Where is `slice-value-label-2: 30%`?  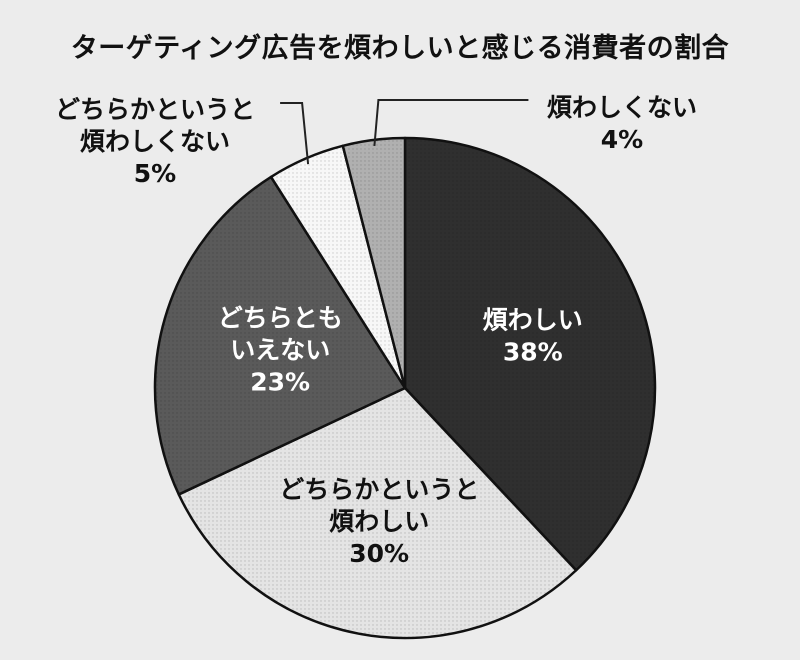 slice-value-label-2: 30% is located at coordinates (379, 553).